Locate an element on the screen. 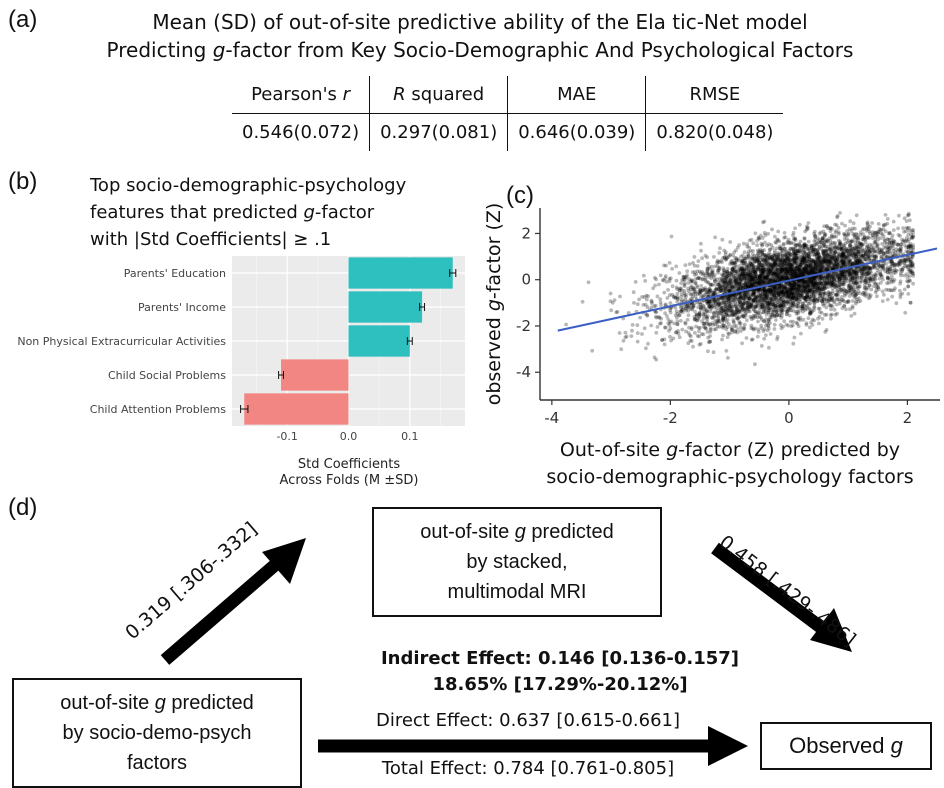 This screenshot has height=788, width=944. x-tick-label: 0.0 is located at coordinates (349, 436).